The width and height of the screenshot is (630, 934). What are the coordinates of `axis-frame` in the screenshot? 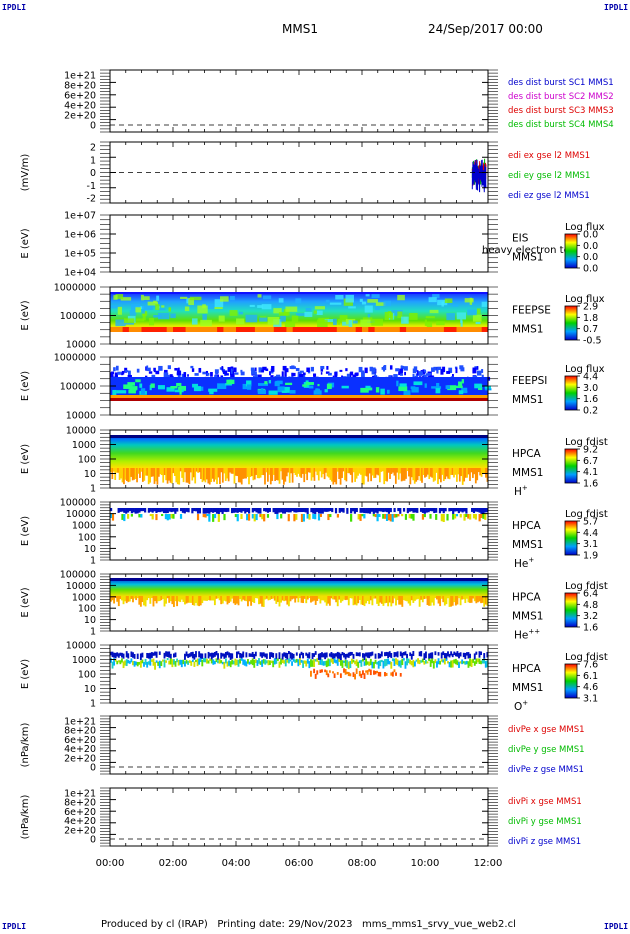 It's located at (299, 817).